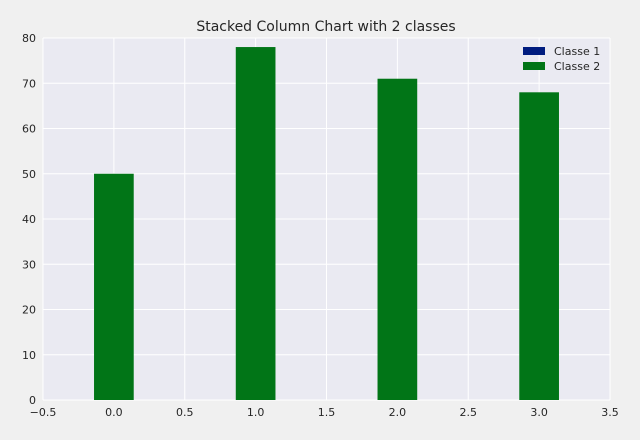 The height and width of the screenshot is (440, 640). I want to click on x-axis-tick-labels: −0.5 0.0 0.5 1.0 1.5 2.0 2.5 3.0 3.5, so click(324, 412).